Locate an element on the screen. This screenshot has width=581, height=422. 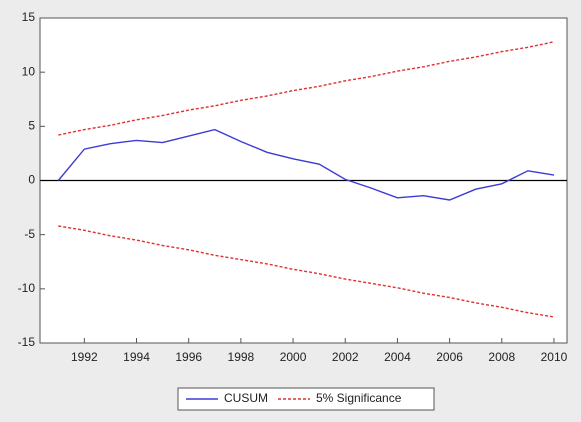
x-tick-label: 1998 is located at coordinates (241, 357).